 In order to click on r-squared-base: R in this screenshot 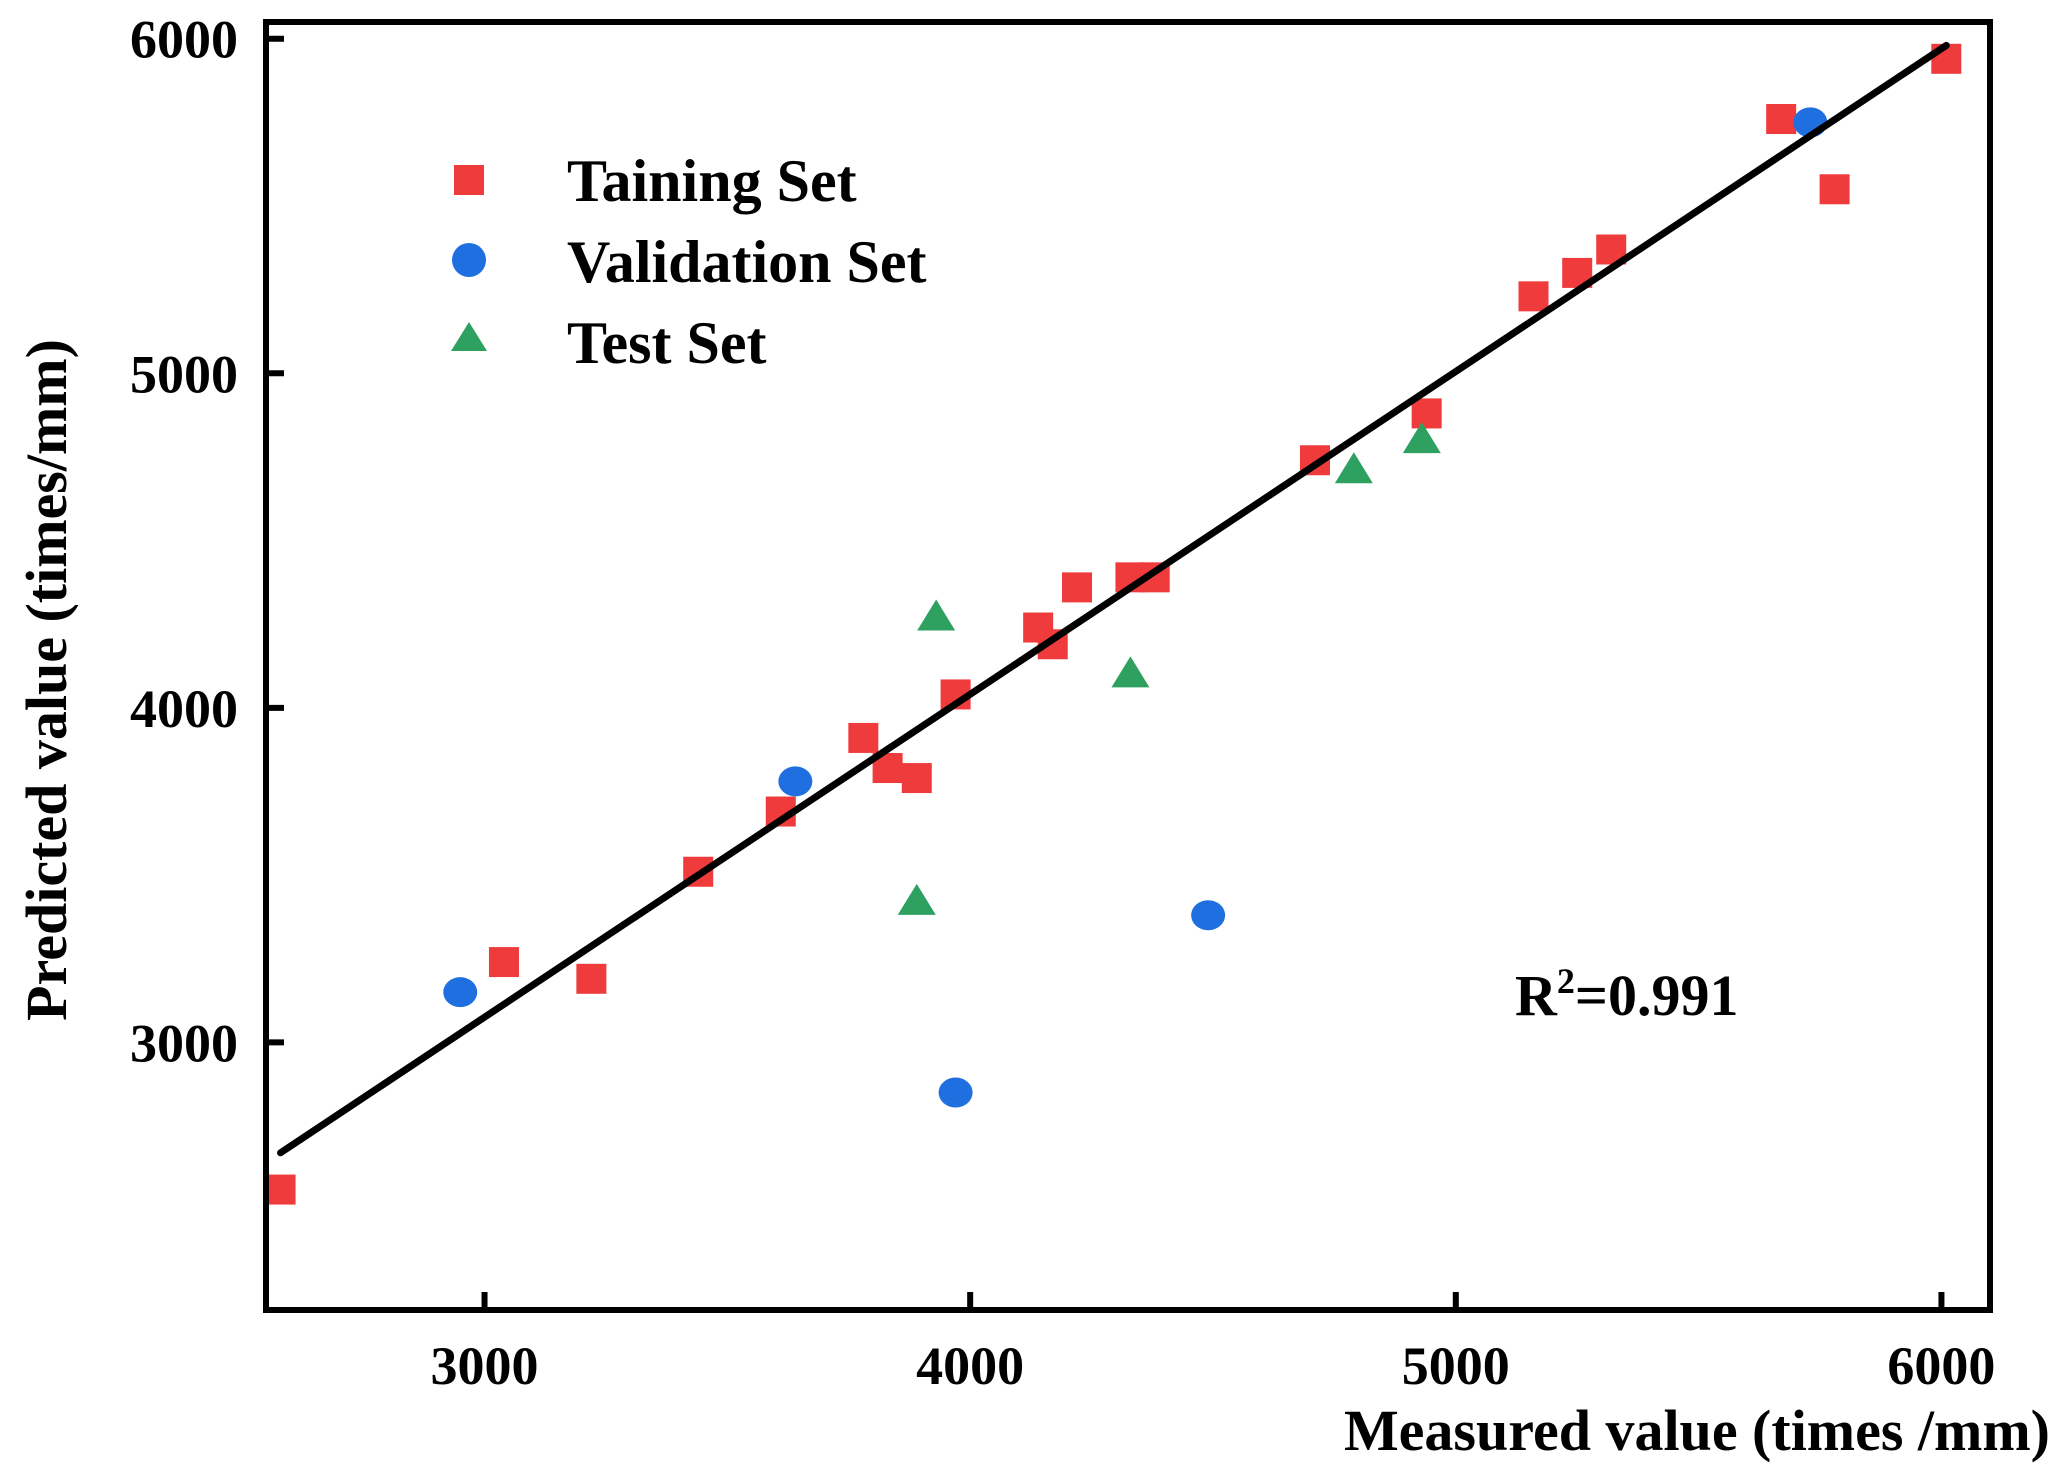, I will do `click(1536, 995)`.